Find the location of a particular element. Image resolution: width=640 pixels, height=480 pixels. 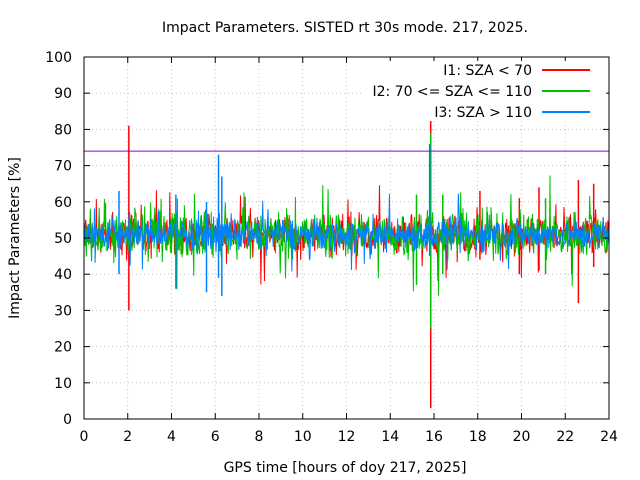

x-tick-label: 12 is located at coordinates (347, 437).